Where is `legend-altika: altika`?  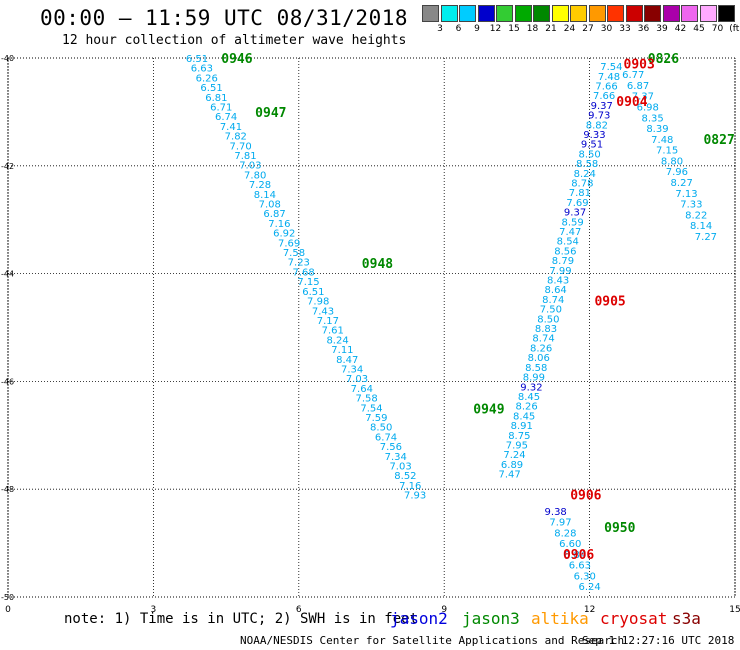 legend-altika: altika is located at coordinates (560, 618).